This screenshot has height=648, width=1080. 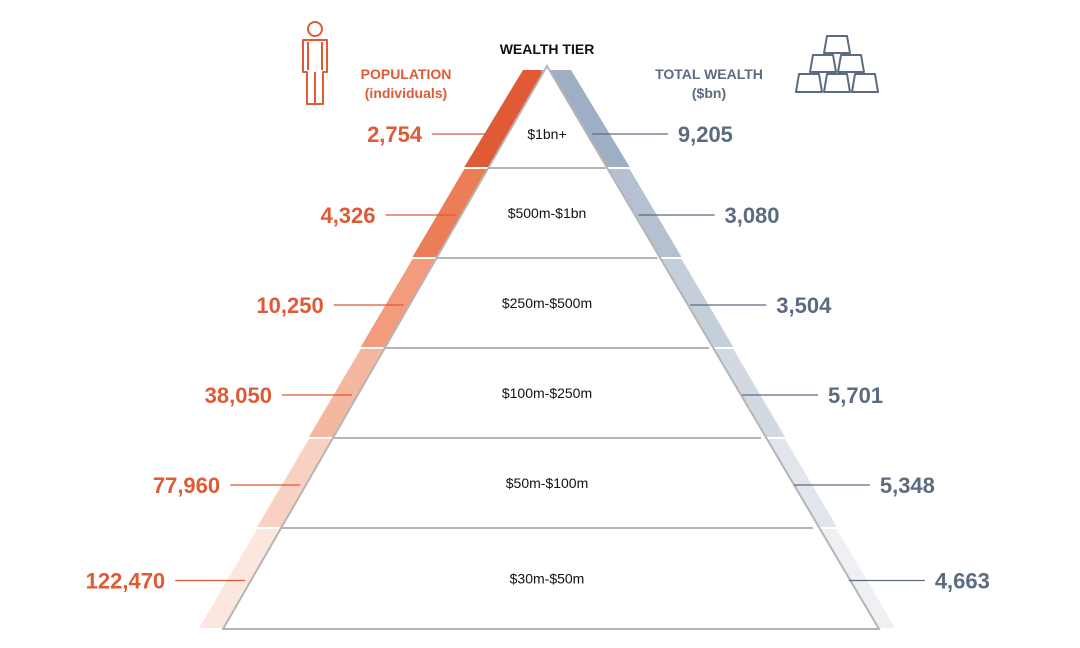 I want to click on wealth-value: 3,504, so click(x=804, y=305).